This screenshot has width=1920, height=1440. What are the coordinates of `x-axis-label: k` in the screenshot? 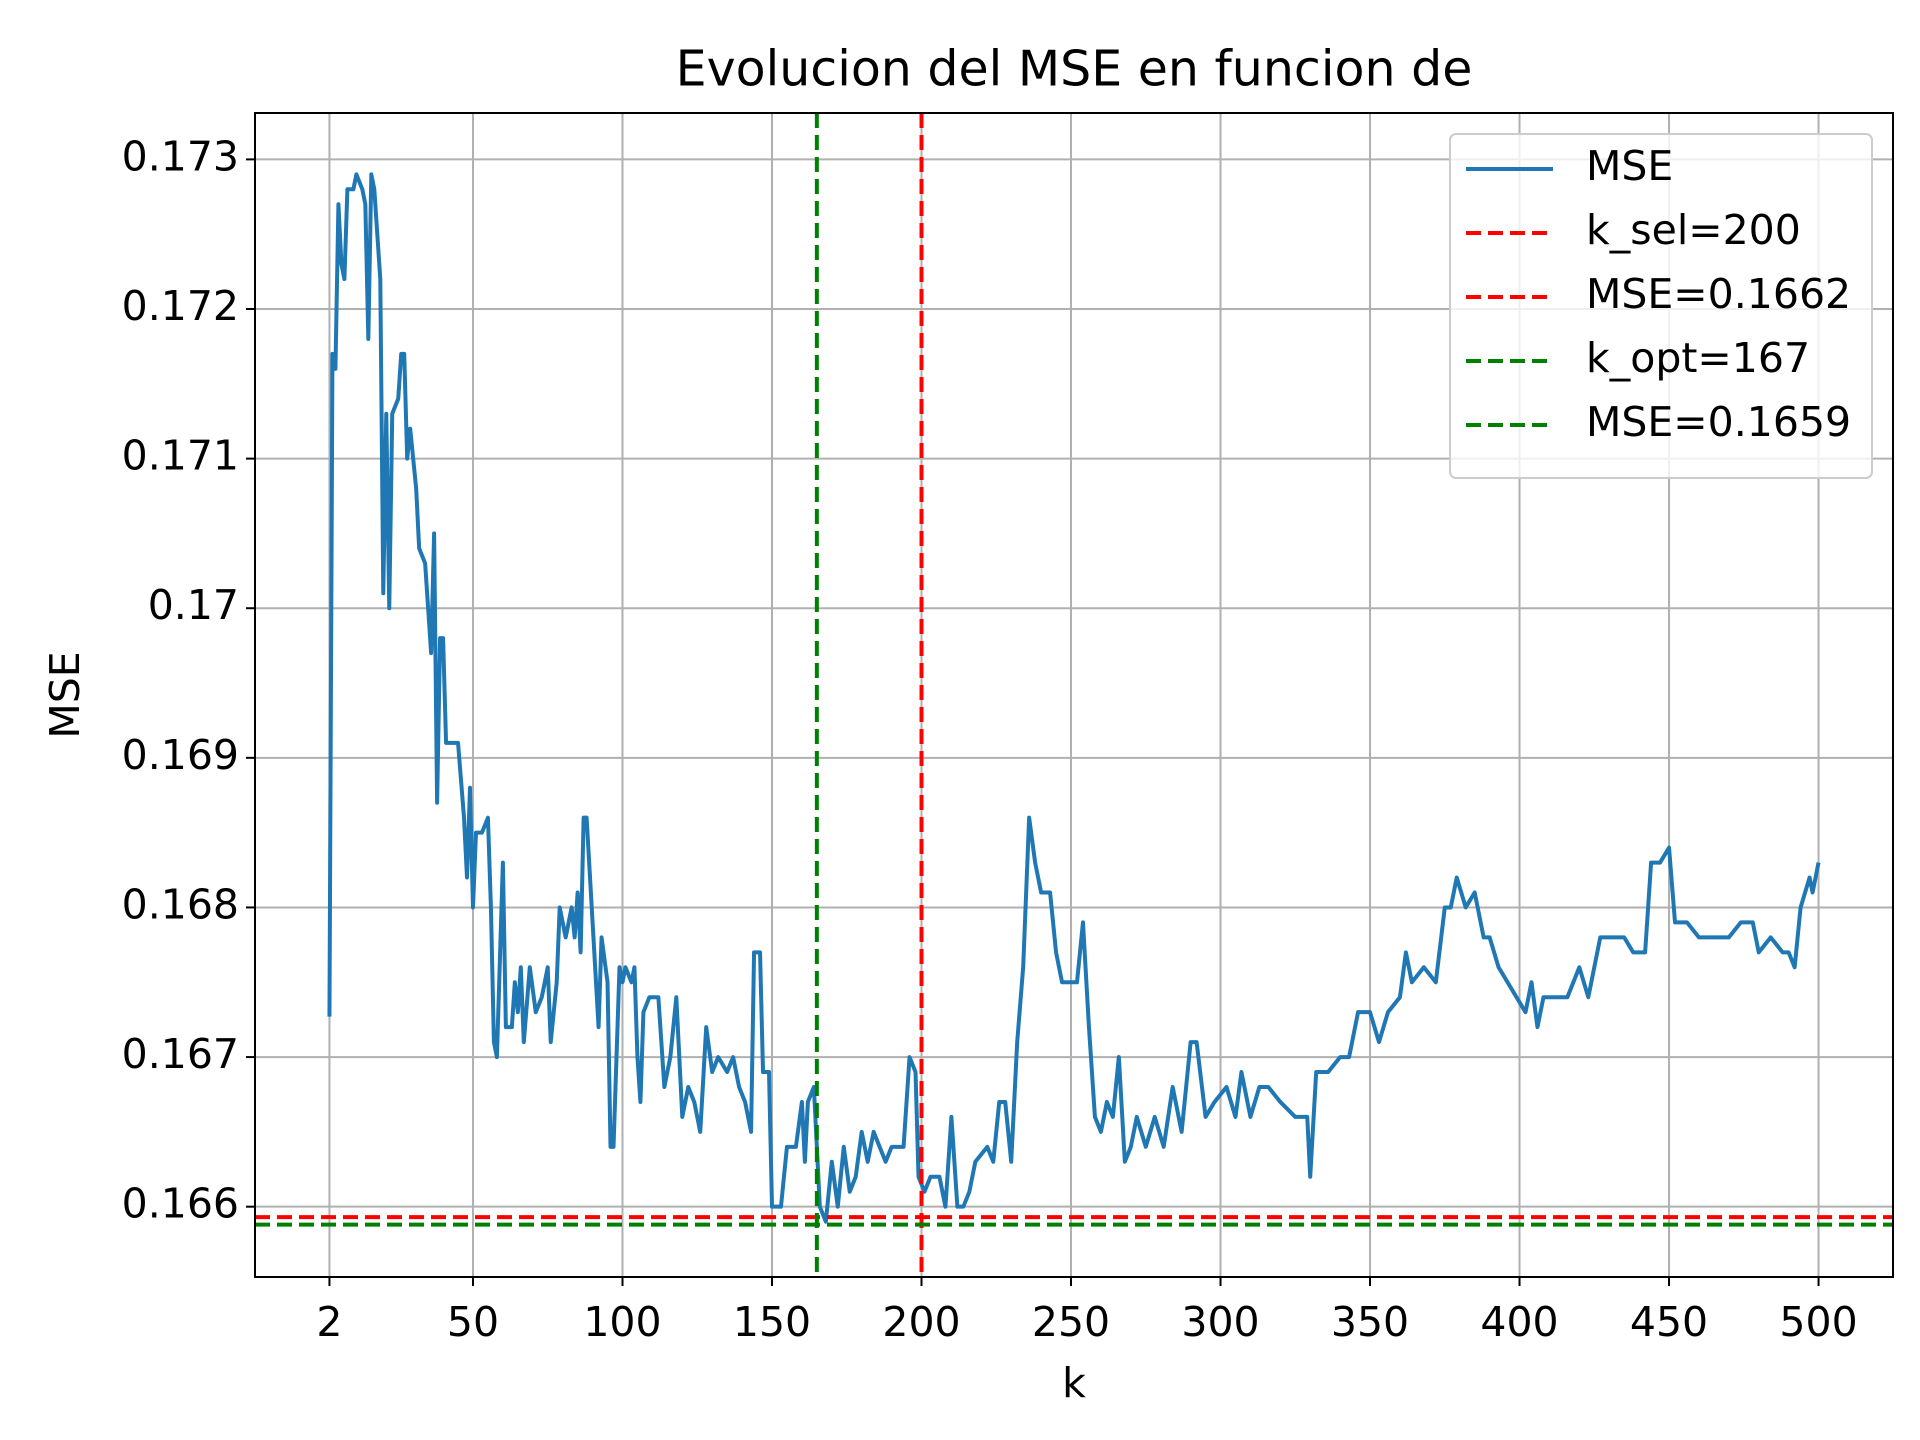 It's located at (1074, 1383).